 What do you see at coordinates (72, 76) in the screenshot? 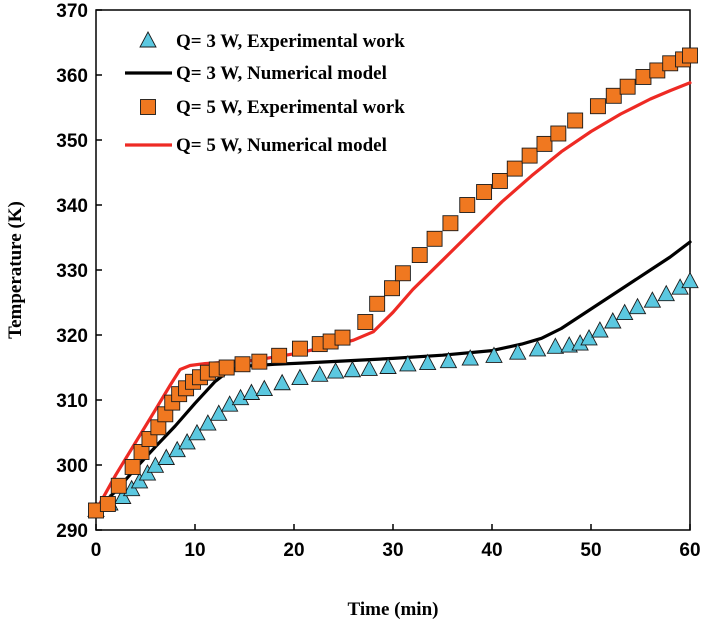
I see `y-tick-label: 360` at bounding box center [72, 76].